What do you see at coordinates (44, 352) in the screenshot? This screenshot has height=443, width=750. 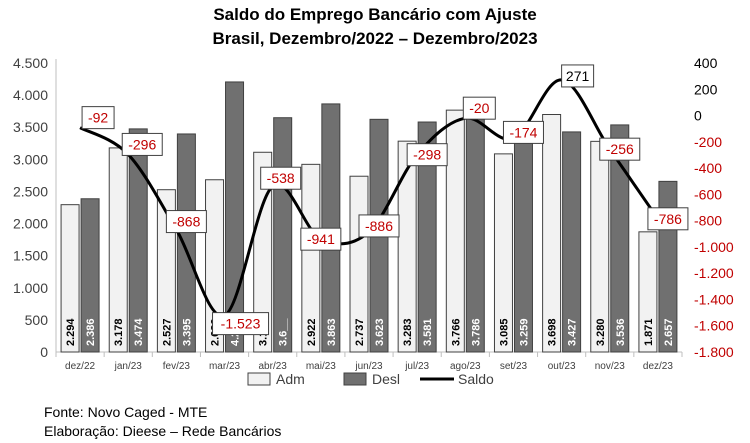 I see `y-left-tick-label: 0` at bounding box center [44, 352].